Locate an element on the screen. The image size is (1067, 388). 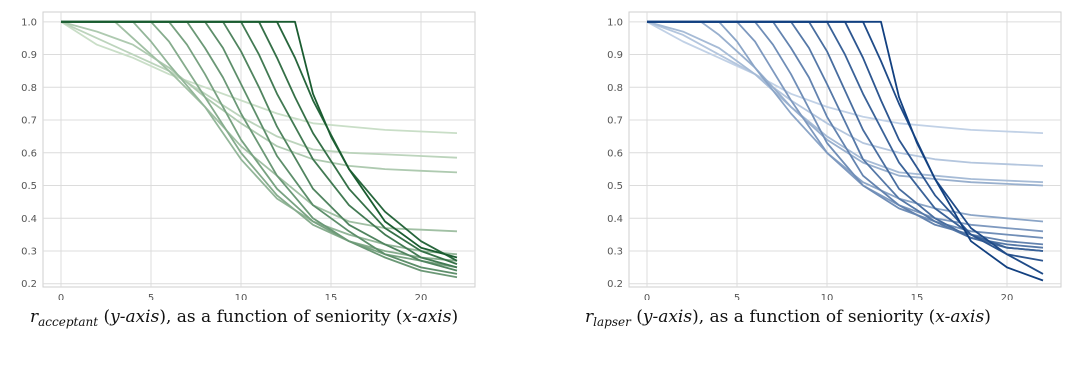
caption-subscript: lapser is located at coordinates (612, 322).